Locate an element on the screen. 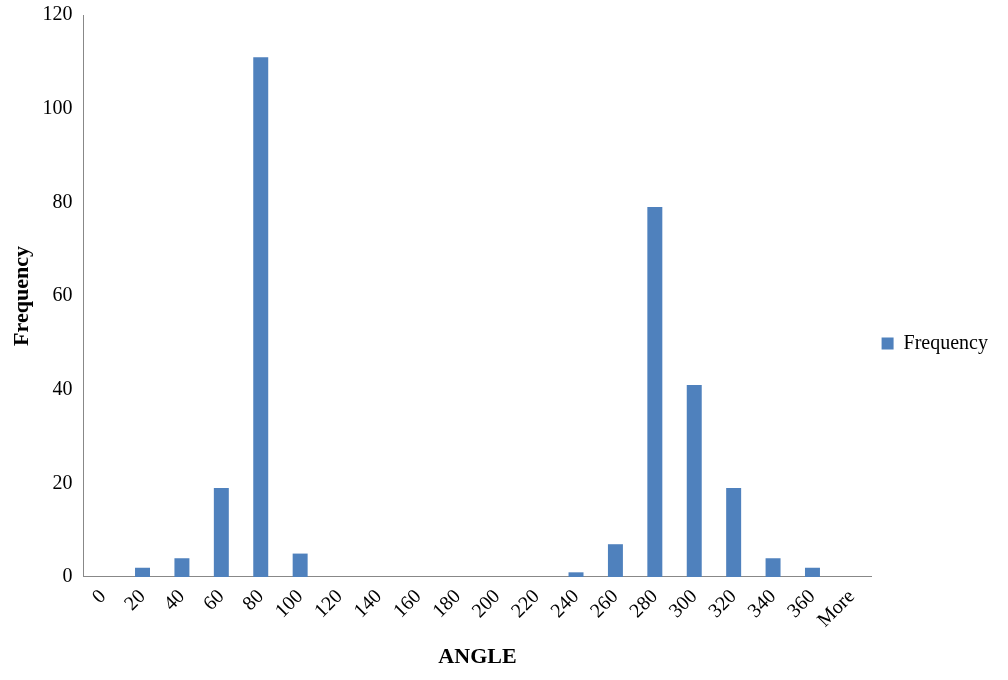  x-tick-label: 0 is located at coordinates (98, 596).